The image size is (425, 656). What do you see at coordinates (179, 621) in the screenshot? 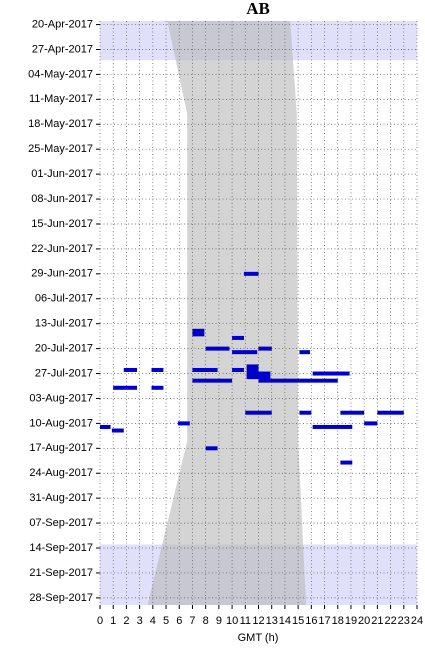
I see `x-tick-label: 6` at bounding box center [179, 621].